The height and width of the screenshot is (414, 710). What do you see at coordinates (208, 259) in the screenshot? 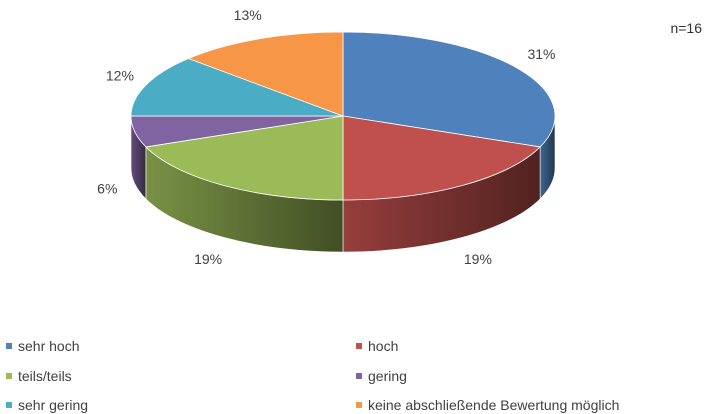
I see `data-label-2: 19%` at bounding box center [208, 259].